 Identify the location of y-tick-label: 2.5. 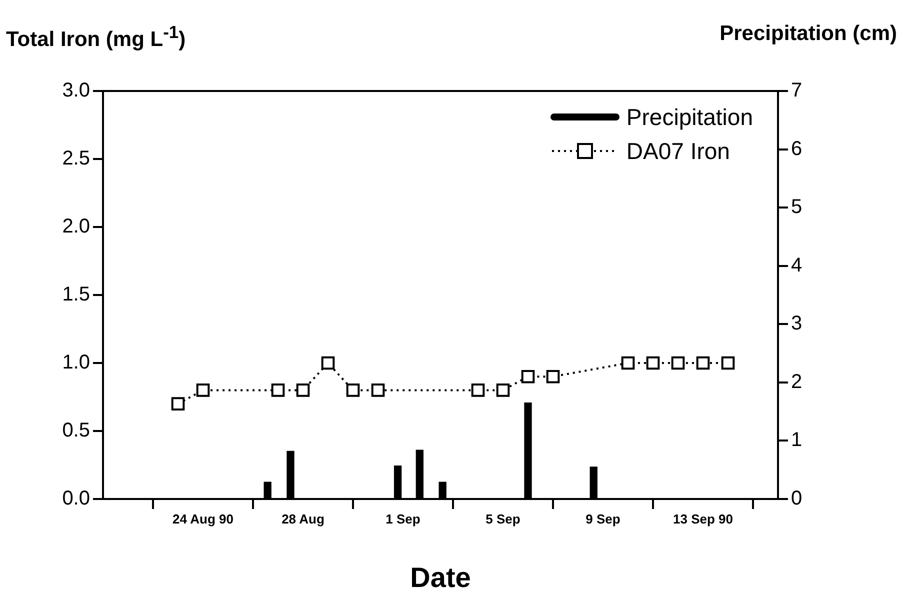
(76, 159).